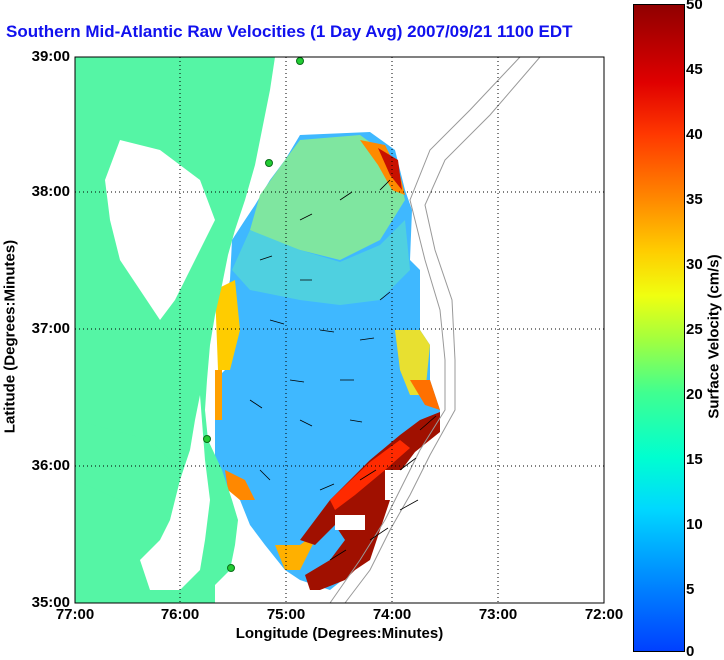 The width and height of the screenshot is (724, 660). I want to click on colorbar-tick: 25, so click(694, 329).